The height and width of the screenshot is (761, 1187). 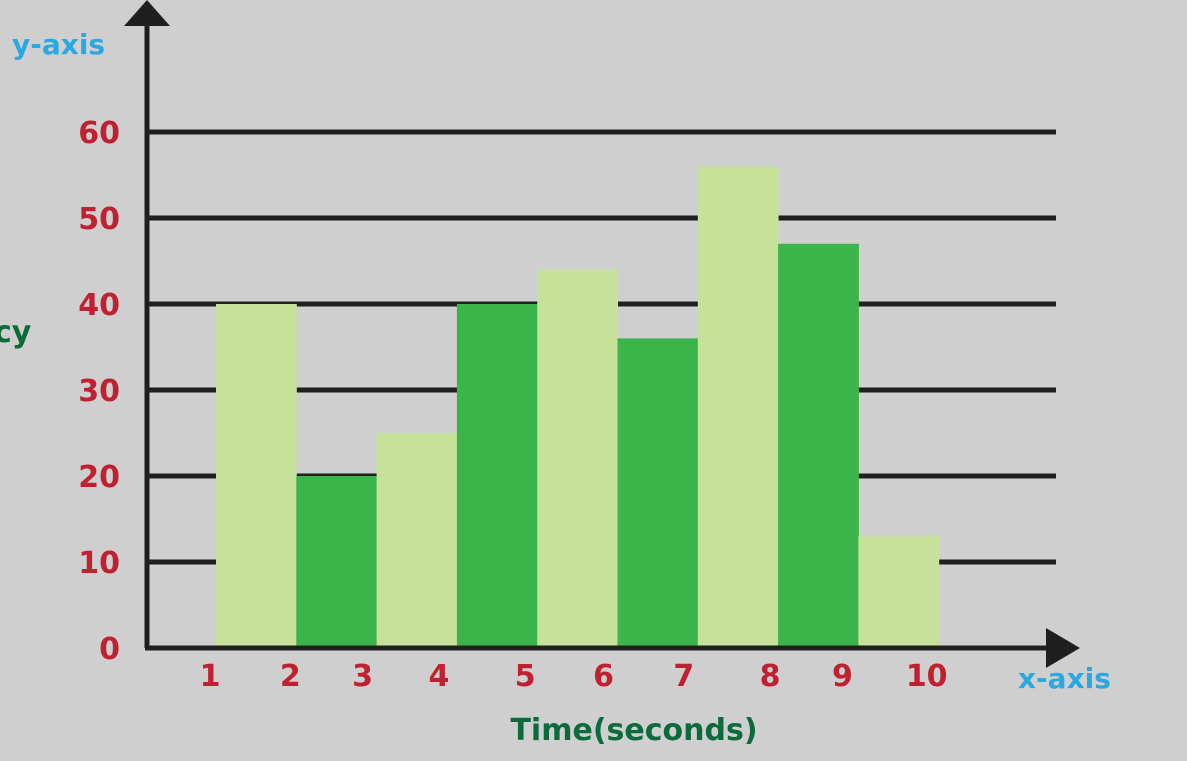 I want to click on x-axis-tag: x-axis, so click(x=1064, y=678).